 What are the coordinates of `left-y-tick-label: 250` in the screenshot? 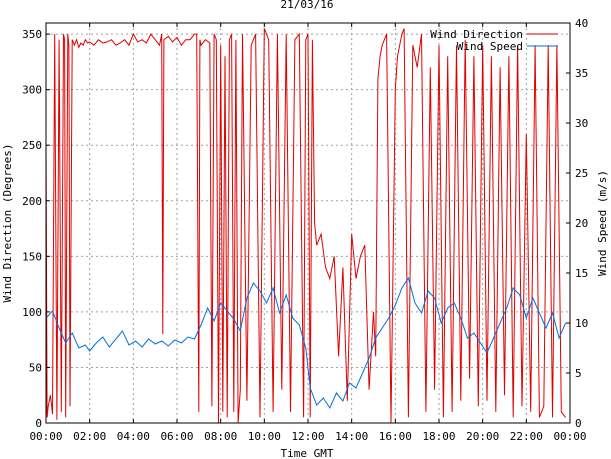 It's located at (32, 145).